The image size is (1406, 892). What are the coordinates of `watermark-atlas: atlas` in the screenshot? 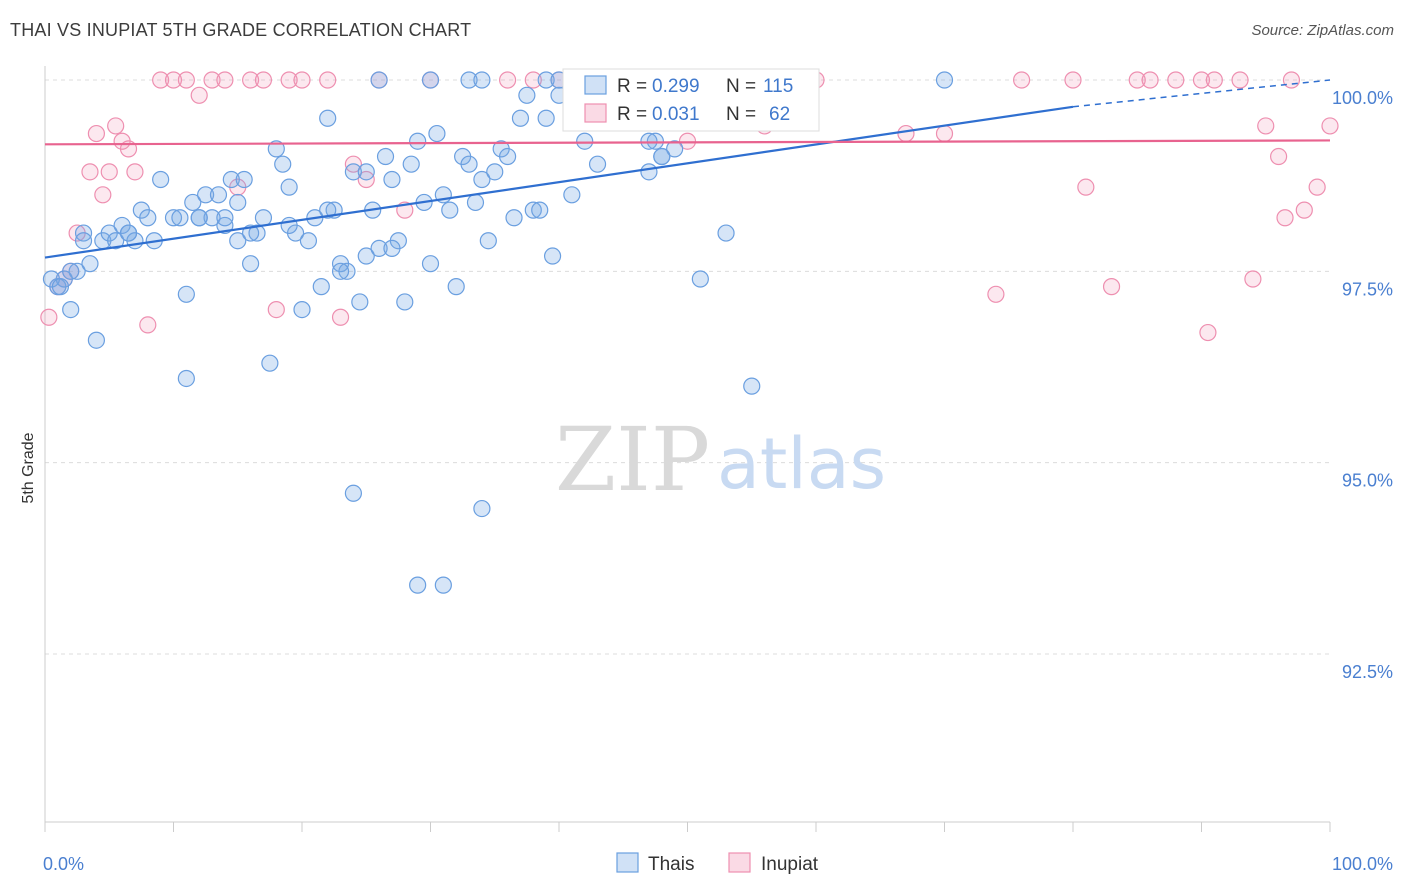 It's located at (801, 464).